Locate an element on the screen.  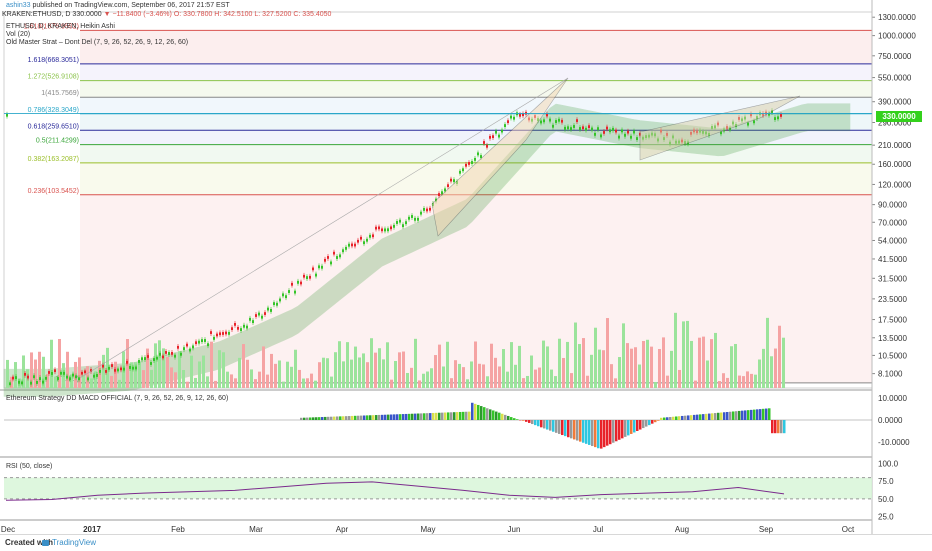
author-link: ashin33 is located at coordinates (18, 5).